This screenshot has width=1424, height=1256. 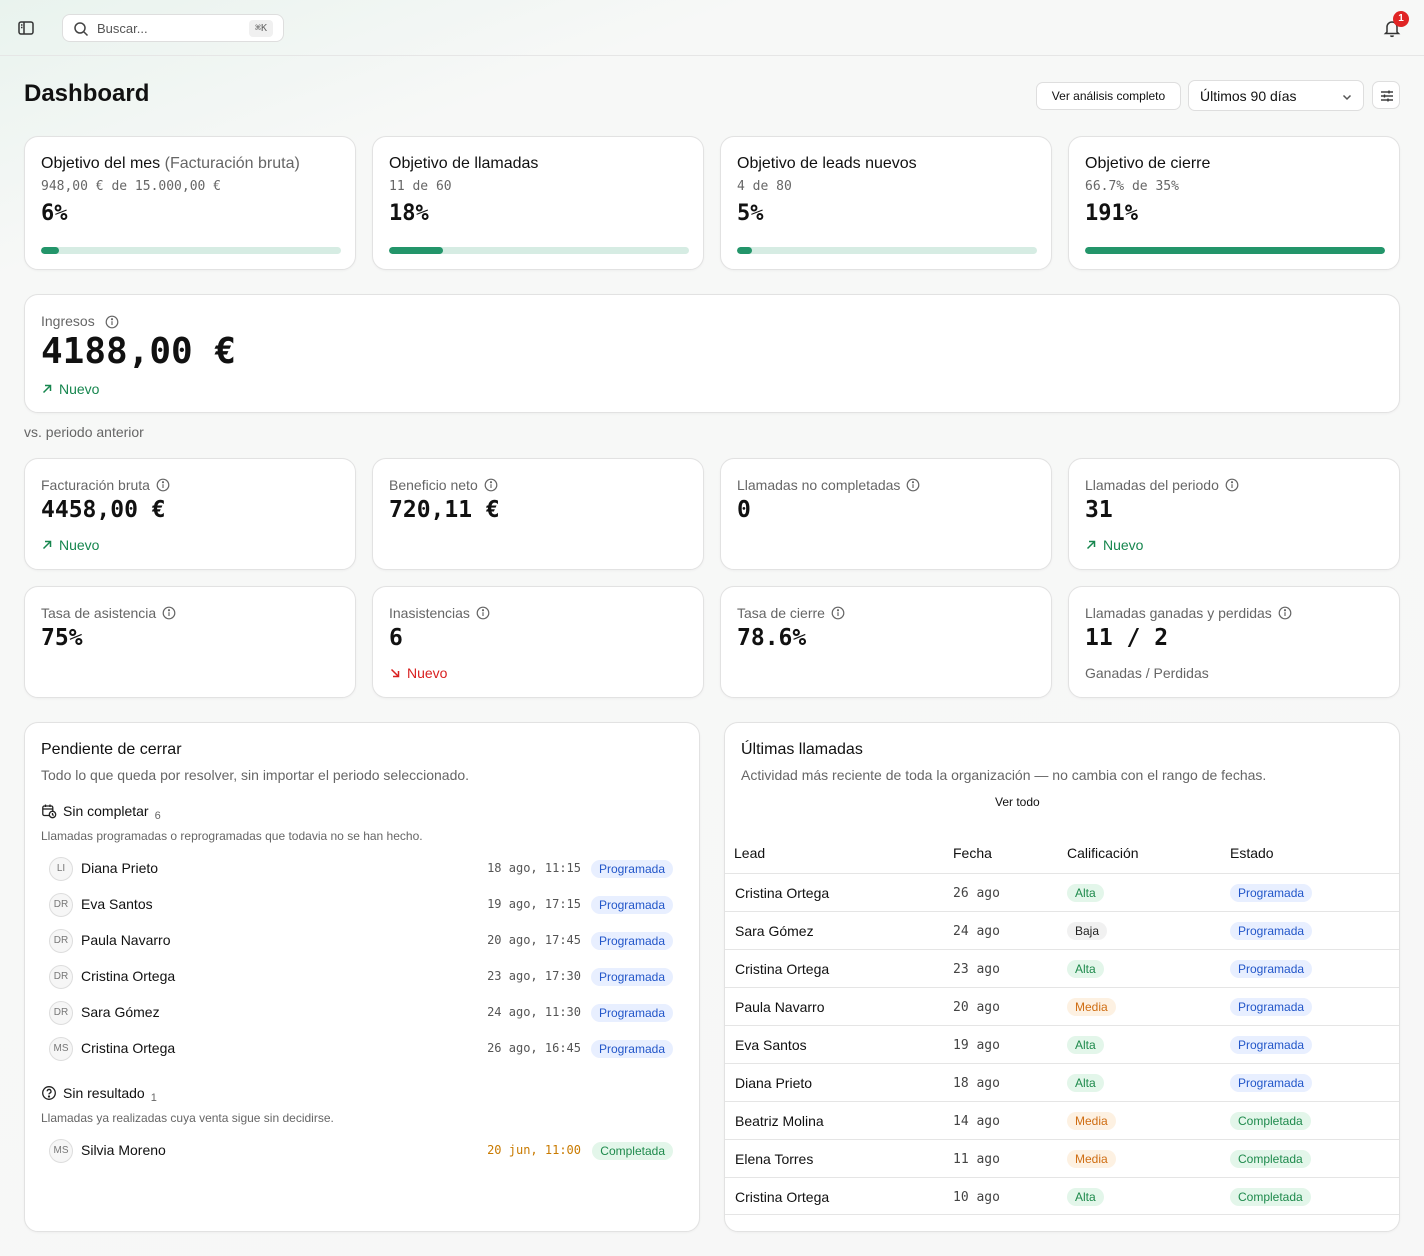 What do you see at coordinates (61, 1049) in the screenshot?
I see `avatar: MS` at bounding box center [61, 1049].